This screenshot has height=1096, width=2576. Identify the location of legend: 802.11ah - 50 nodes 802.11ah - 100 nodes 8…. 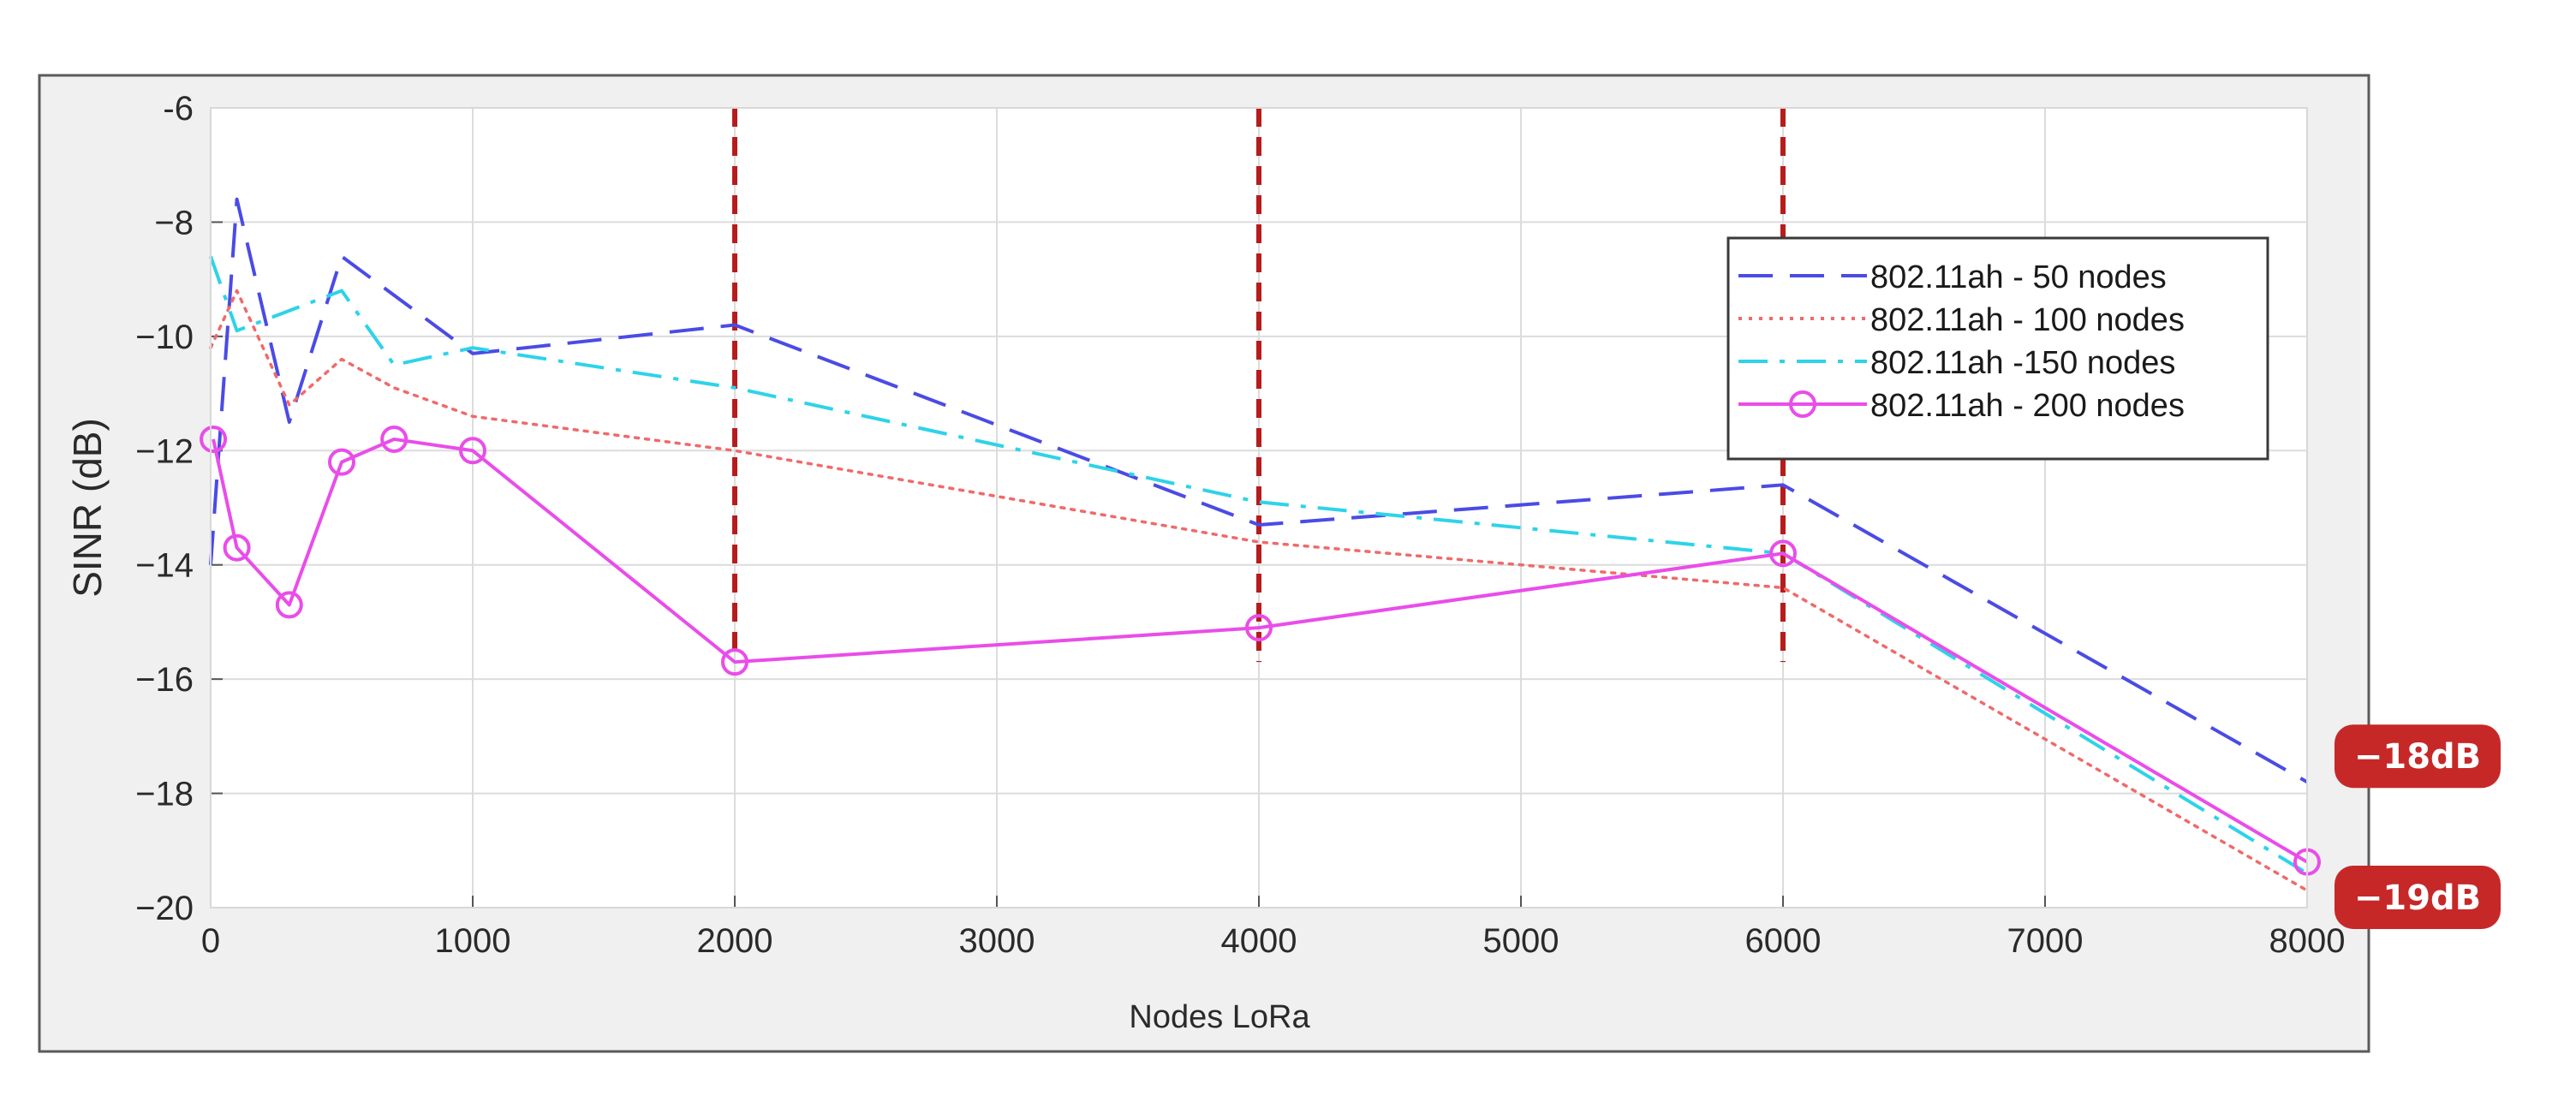
(1997, 348).